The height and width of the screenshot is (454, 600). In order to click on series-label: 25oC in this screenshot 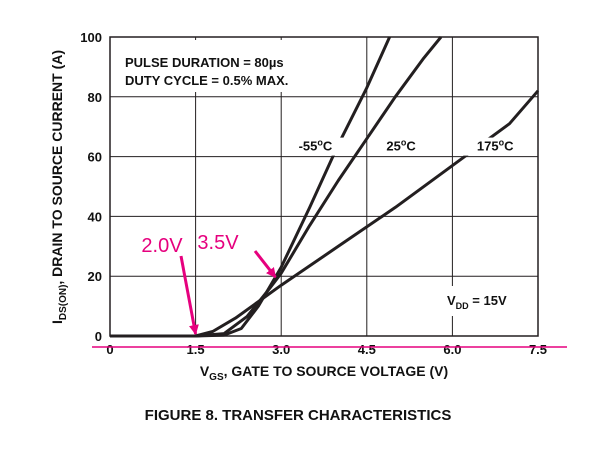, I will do `click(401, 146)`.